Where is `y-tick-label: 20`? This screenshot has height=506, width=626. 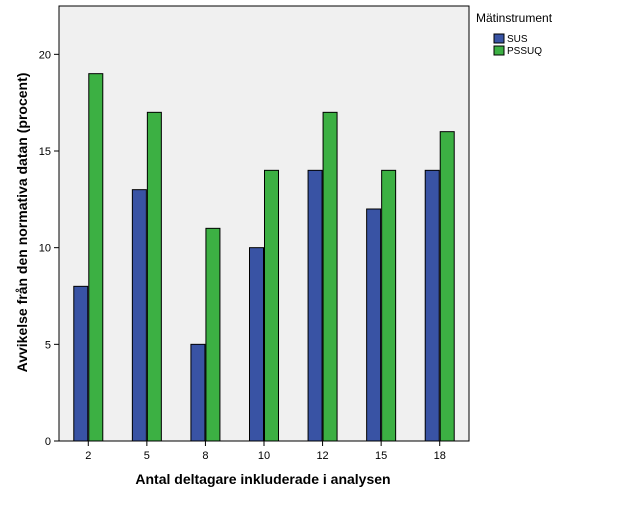 y-tick-label: 20 is located at coordinates (45, 55).